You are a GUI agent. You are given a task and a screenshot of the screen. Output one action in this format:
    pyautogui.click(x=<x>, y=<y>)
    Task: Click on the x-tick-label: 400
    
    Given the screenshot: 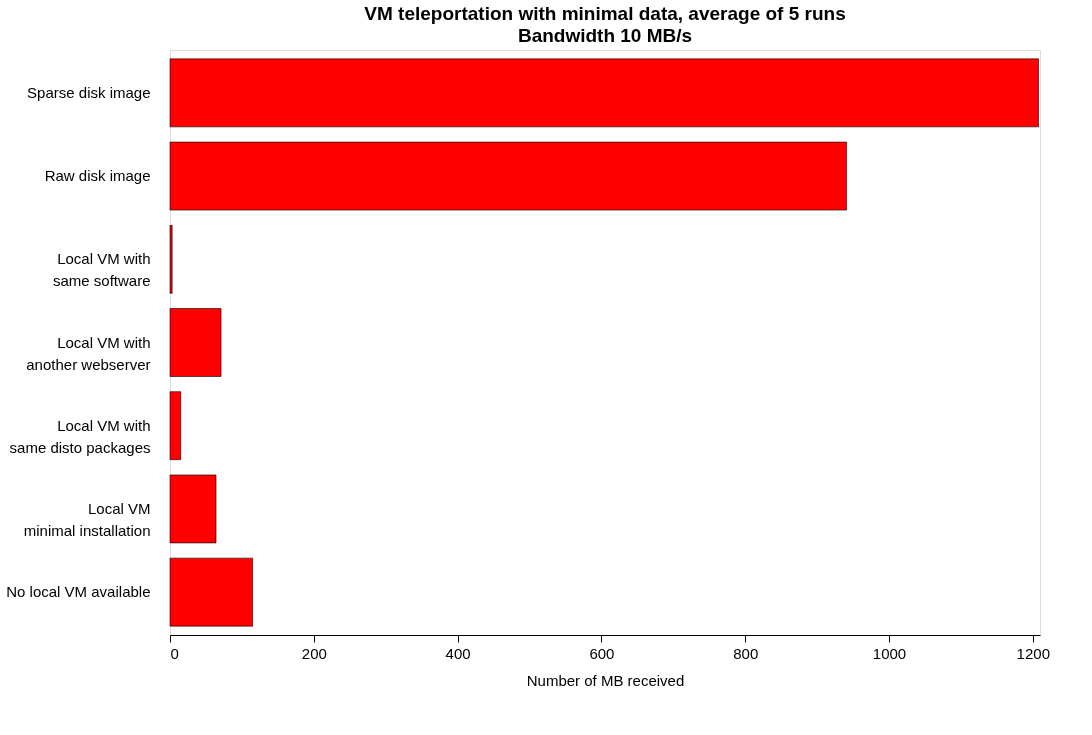 What is the action you would take?
    pyautogui.click(x=458, y=653)
    